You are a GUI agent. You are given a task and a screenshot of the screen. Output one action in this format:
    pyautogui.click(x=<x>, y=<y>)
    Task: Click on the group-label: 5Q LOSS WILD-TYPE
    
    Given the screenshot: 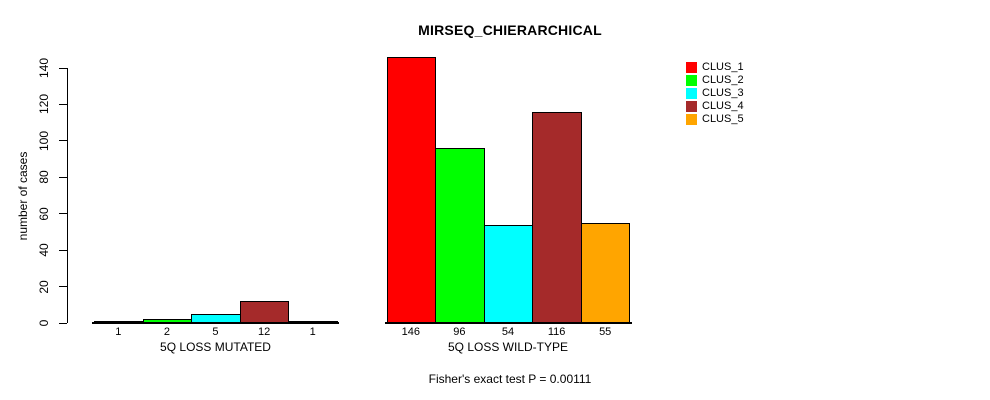 What is the action you would take?
    pyautogui.click(x=508, y=347)
    